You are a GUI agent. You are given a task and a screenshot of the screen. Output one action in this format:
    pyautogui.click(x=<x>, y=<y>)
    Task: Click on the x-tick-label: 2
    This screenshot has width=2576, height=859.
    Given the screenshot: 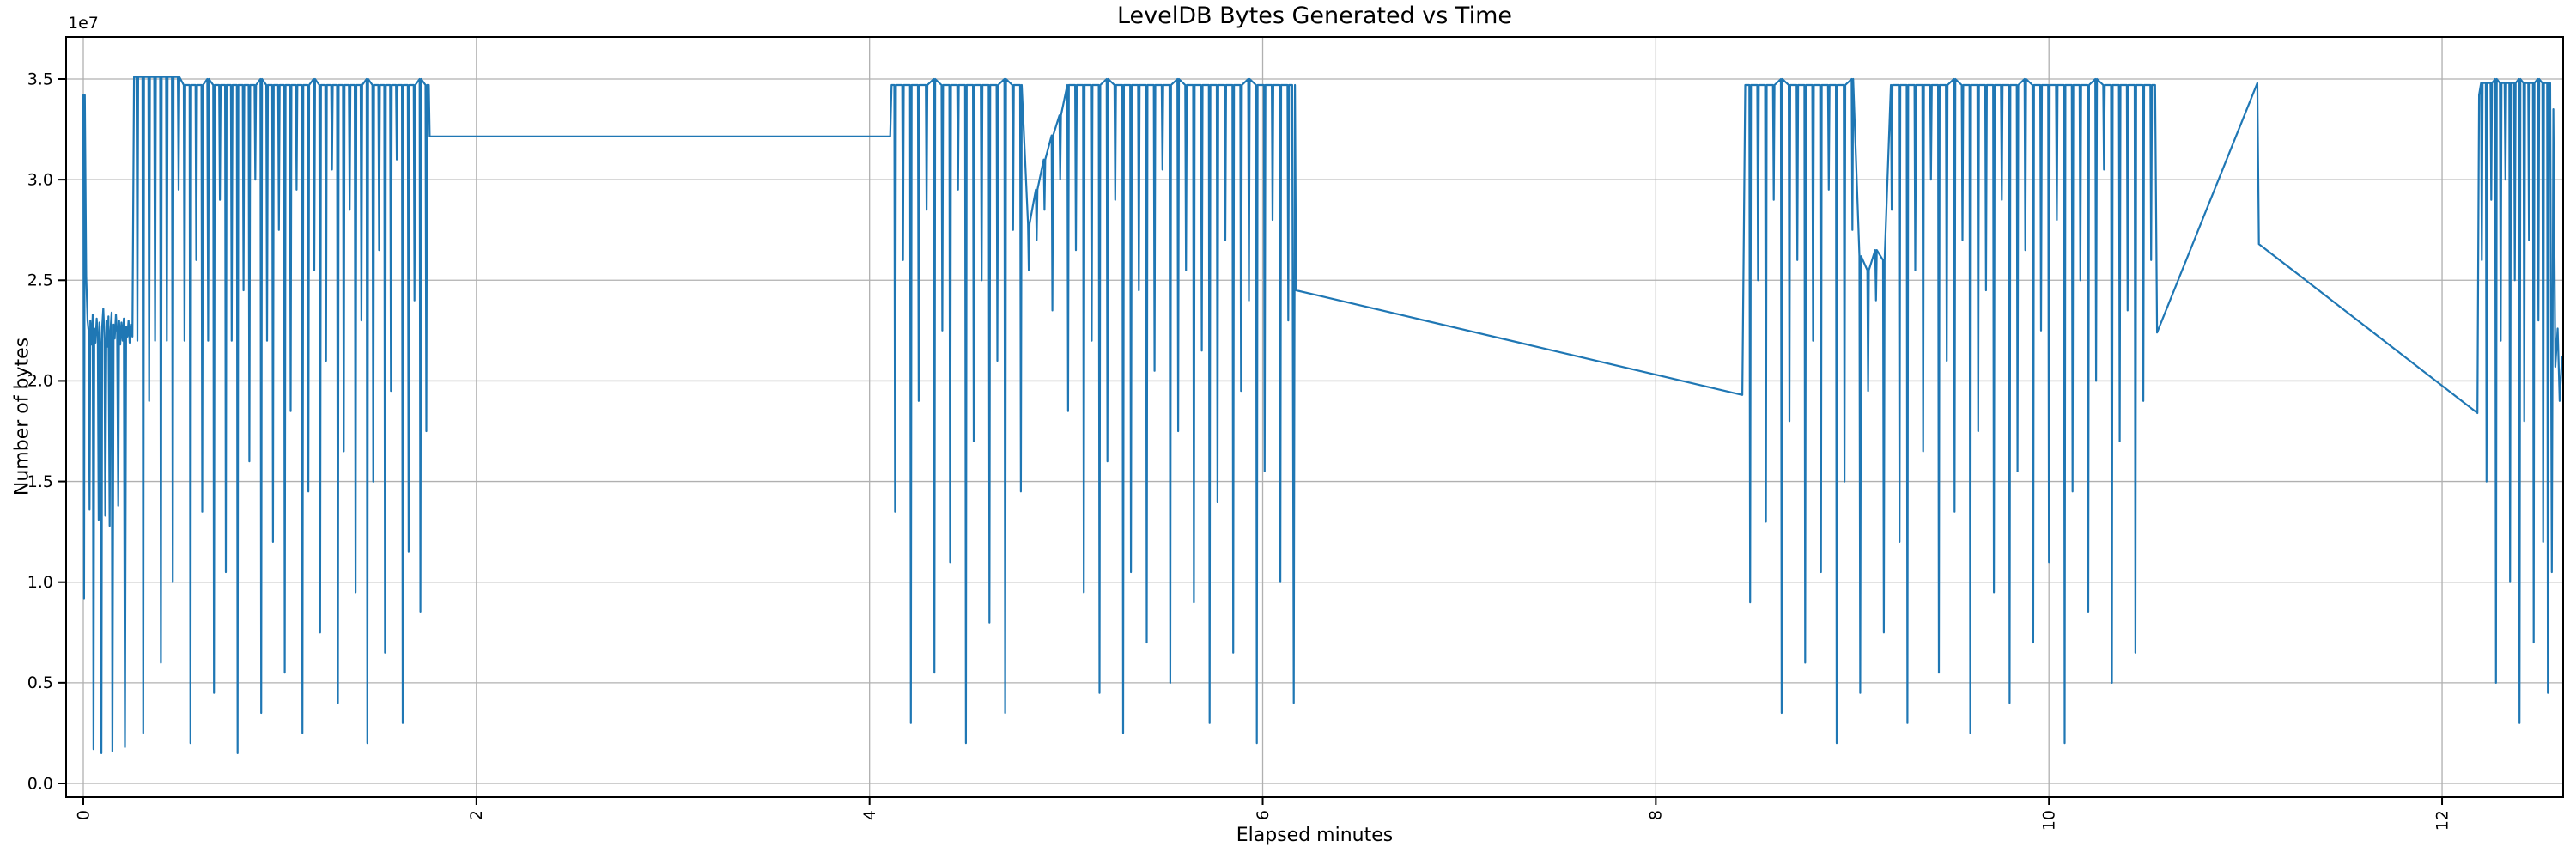 What is the action you would take?
    pyautogui.click(x=477, y=815)
    